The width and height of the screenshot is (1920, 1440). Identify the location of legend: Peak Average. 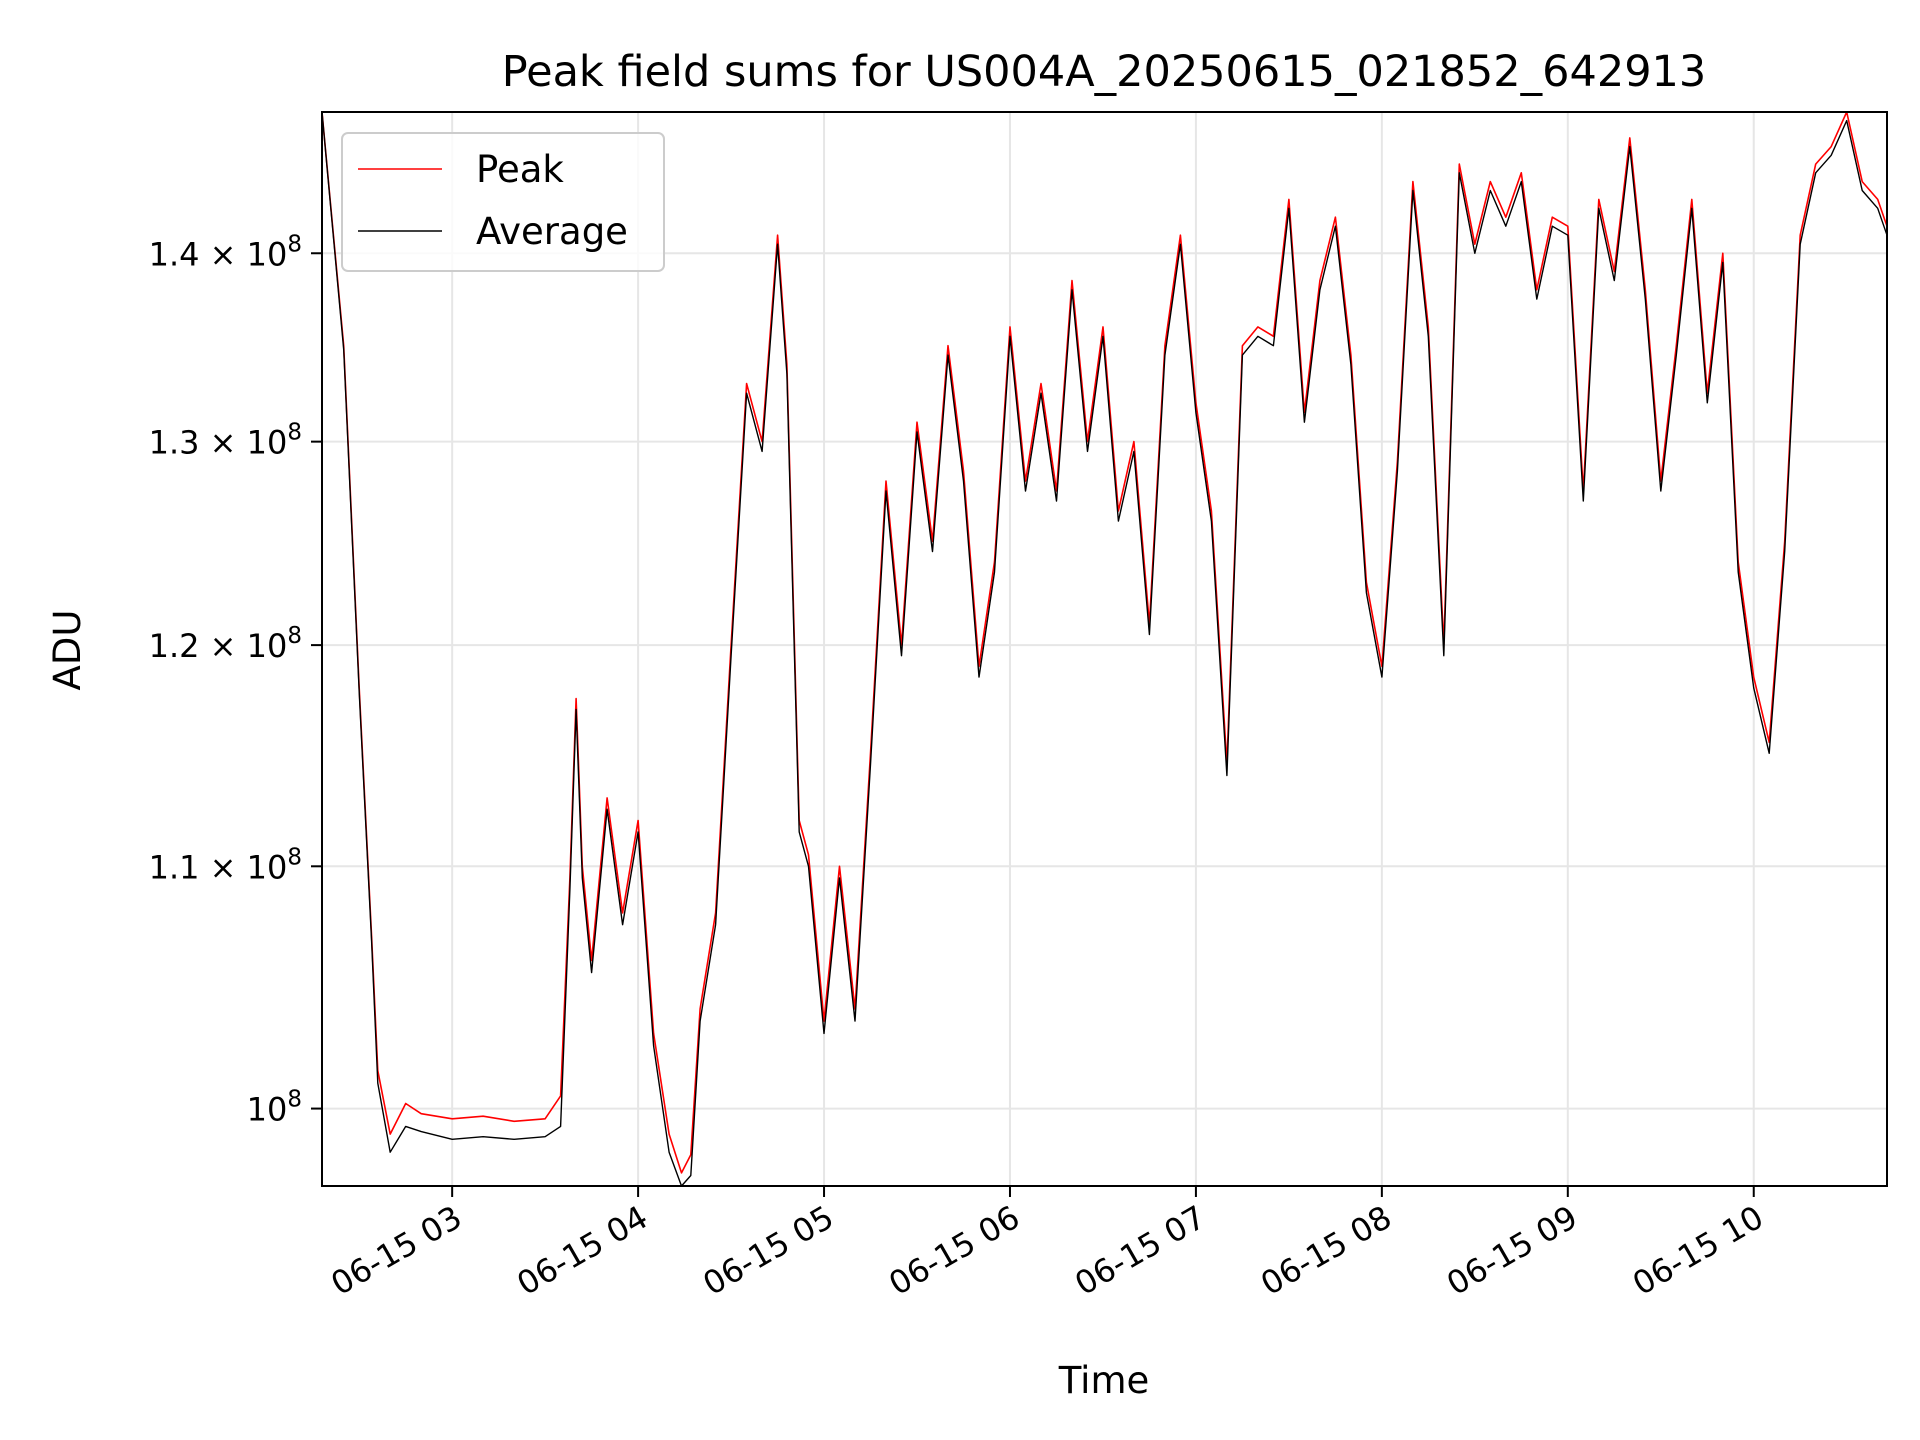
(503, 202).